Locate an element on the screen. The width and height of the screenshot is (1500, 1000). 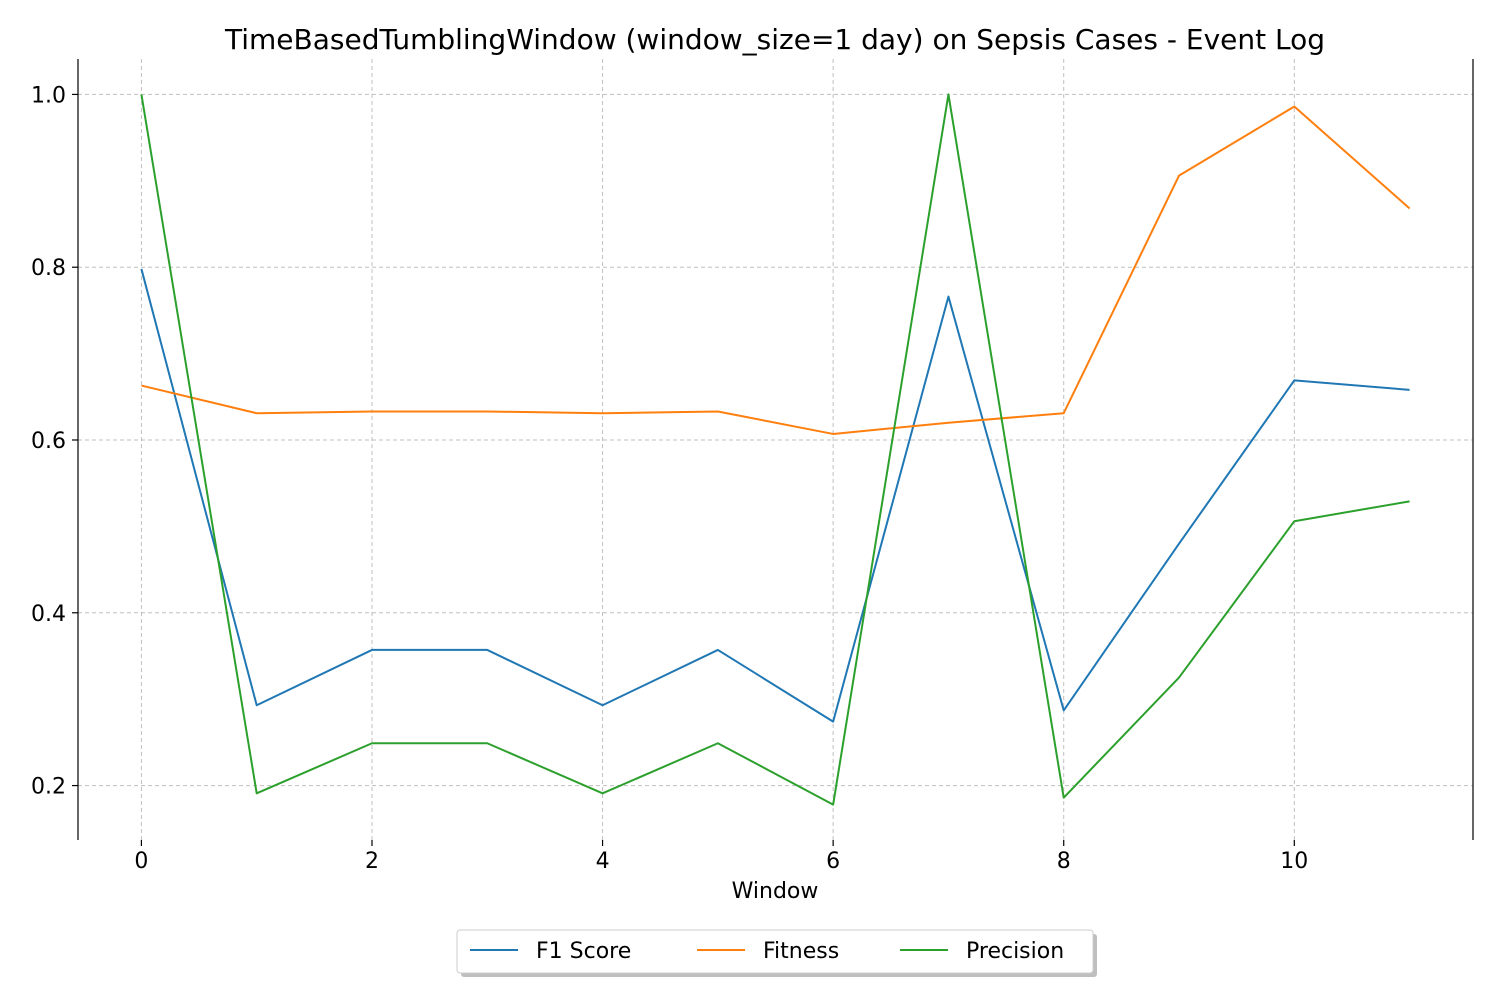
legend-item-fitness: Fitness is located at coordinates (768, 951).